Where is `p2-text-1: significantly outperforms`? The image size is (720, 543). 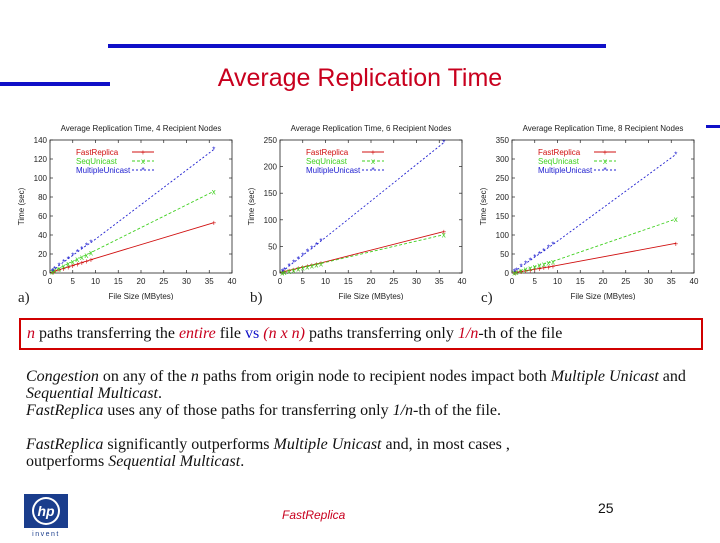
p2-text-1: significantly outperforms is located at coordinates (188, 444).